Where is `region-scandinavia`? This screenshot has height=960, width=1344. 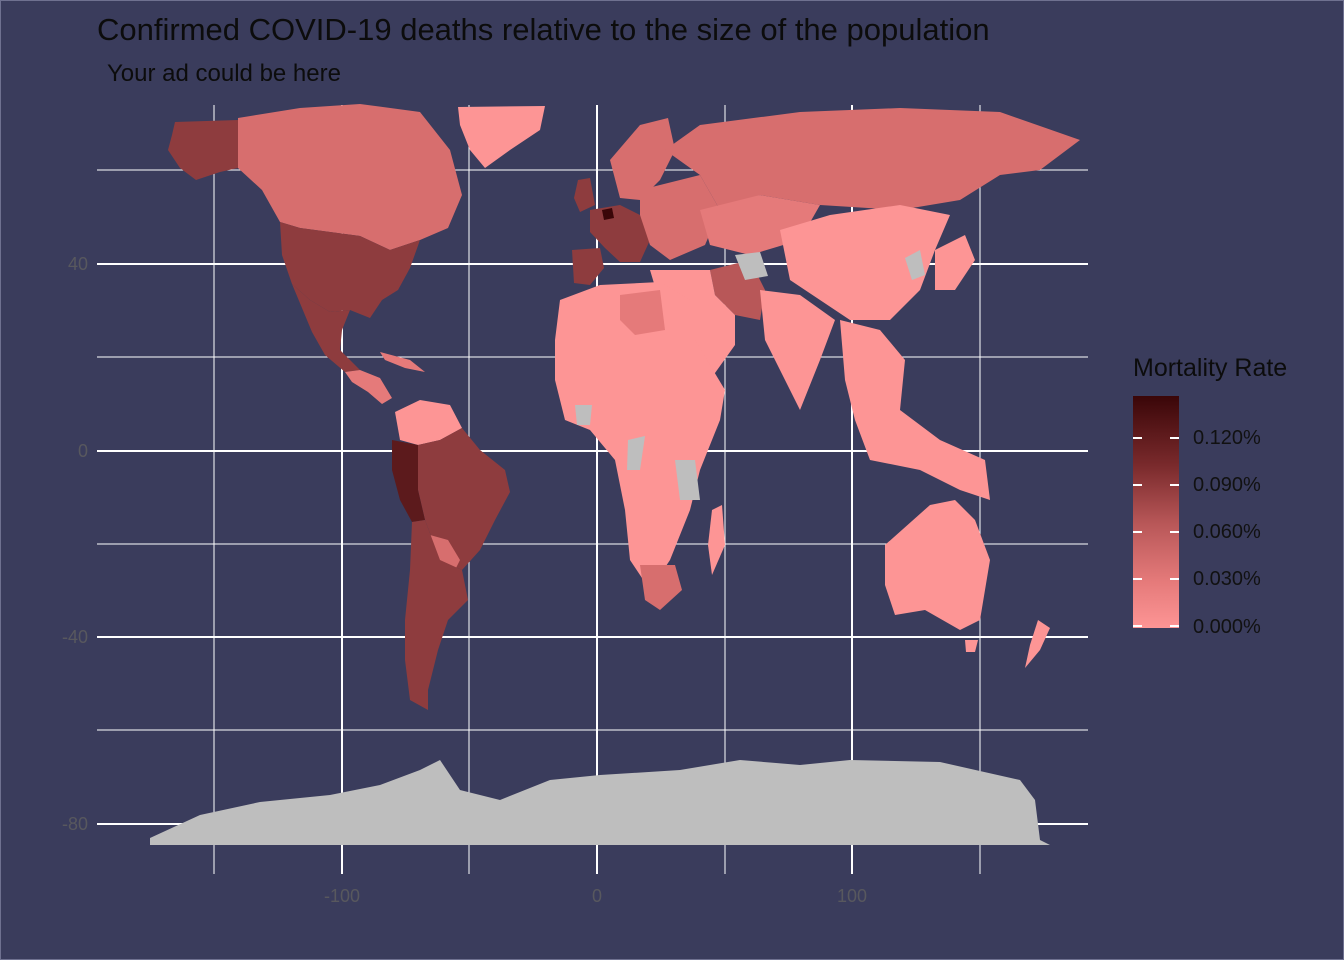 region-scandinavia is located at coordinates (642, 159).